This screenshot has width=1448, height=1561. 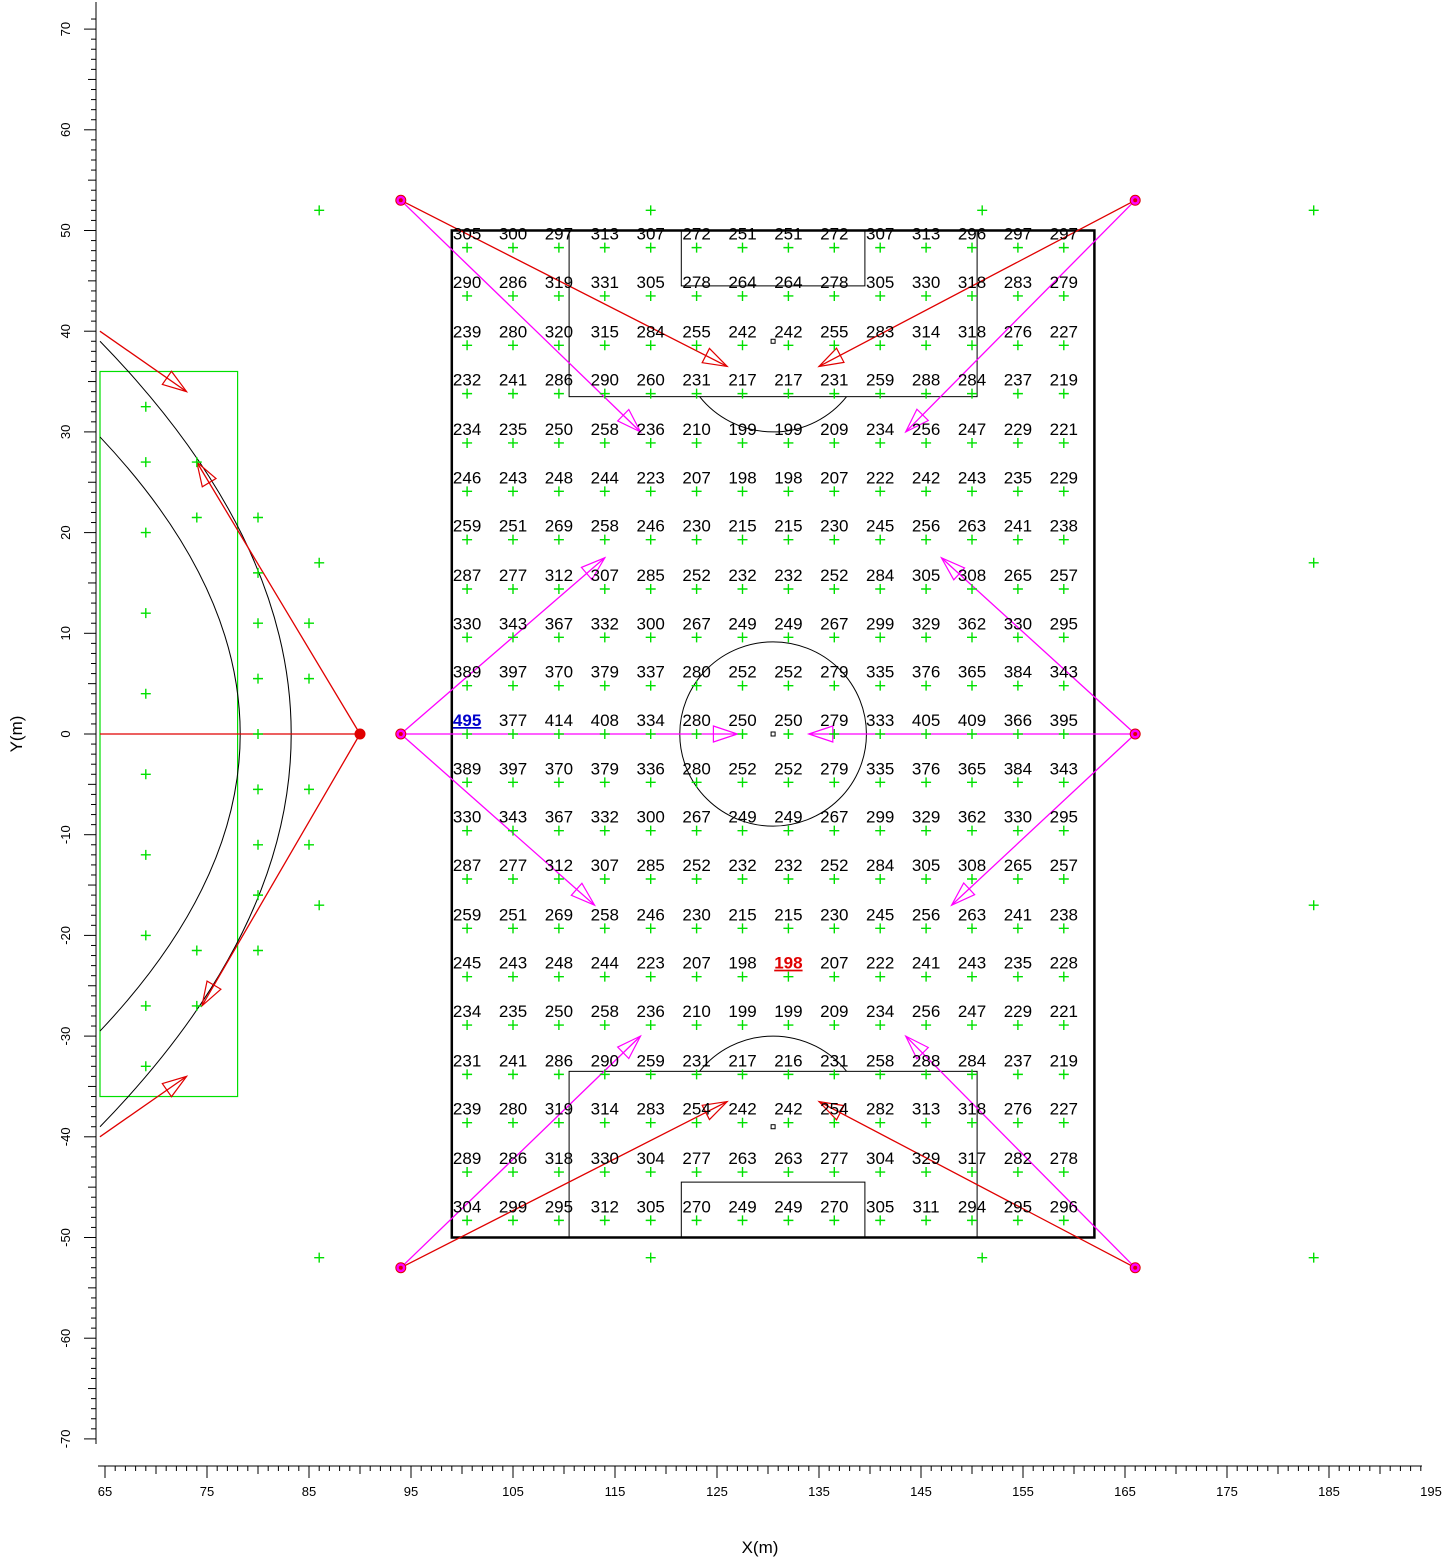 I want to click on illuminance-value: 231, so click(x=696, y=1060).